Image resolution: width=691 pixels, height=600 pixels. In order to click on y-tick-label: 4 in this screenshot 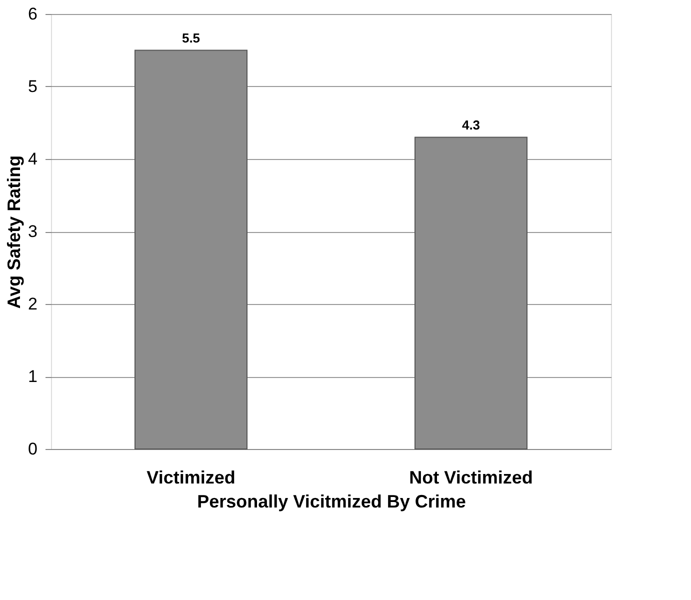, I will do `click(33, 159)`.